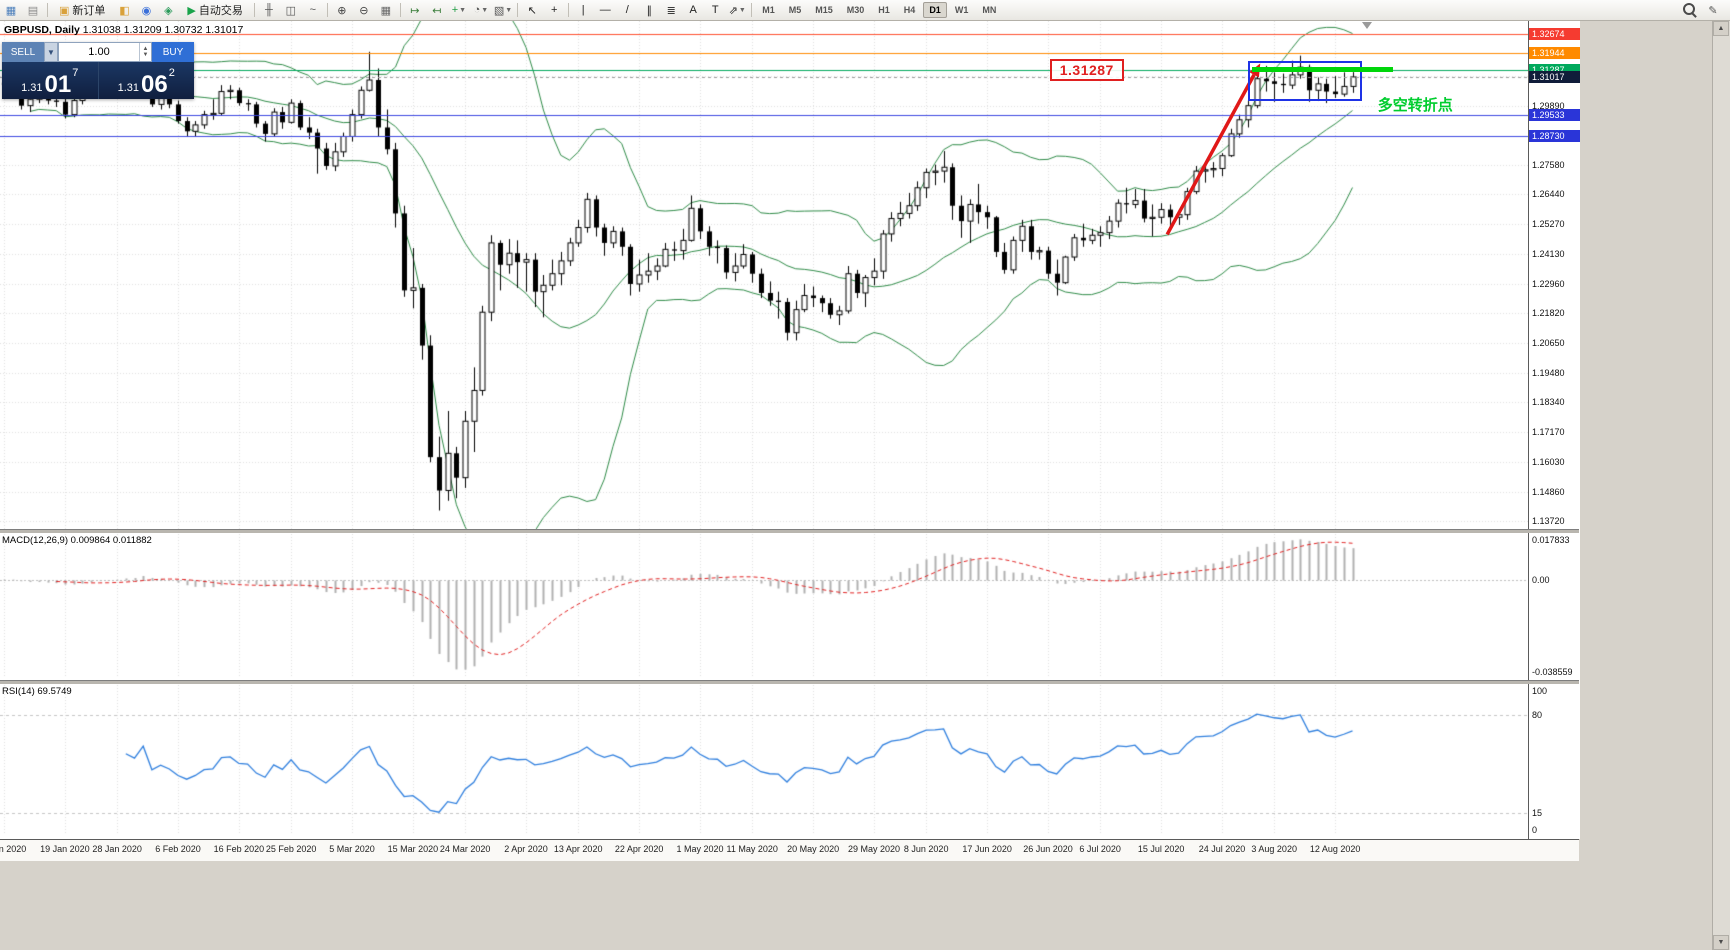 The width and height of the screenshot is (1730, 950). Describe the element at coordinates (214, 10) in the screenshot. I see `autotrading-button: ▶ 自动交易` at that location.